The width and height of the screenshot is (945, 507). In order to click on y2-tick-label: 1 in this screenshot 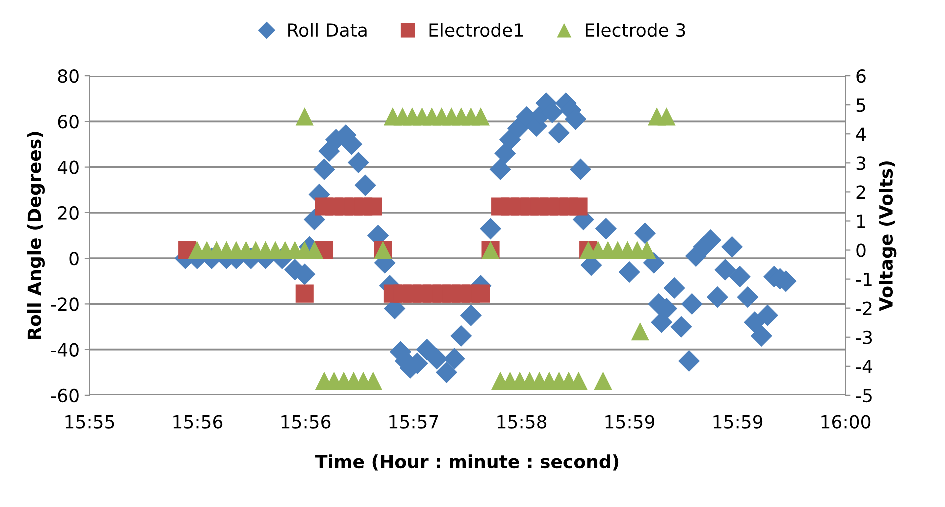, I will do `click(861, 221)`.